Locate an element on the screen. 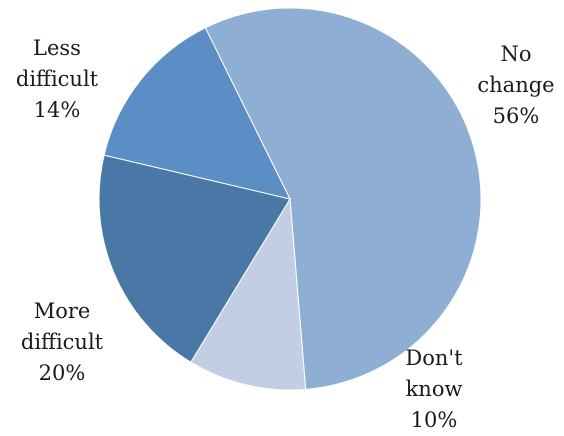  slice-name-label: Less is located at coordinates (57, 48).